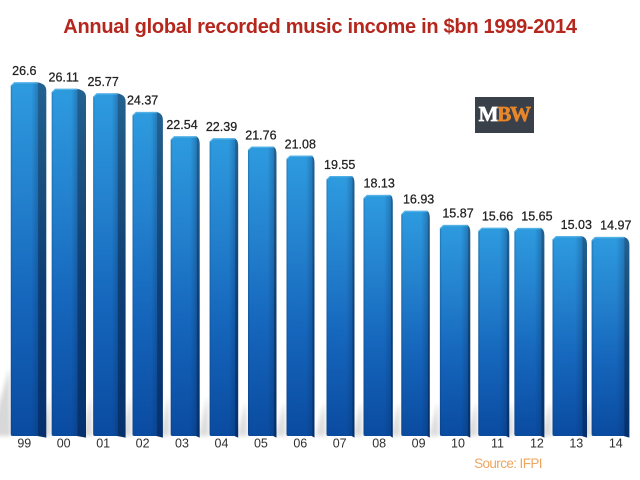 Image resolution: width=640 pixels, height=480 pixels. Describe the element at coordinates (615, 226) in the screenshot. I see `svg-text: 14.97` at that location.